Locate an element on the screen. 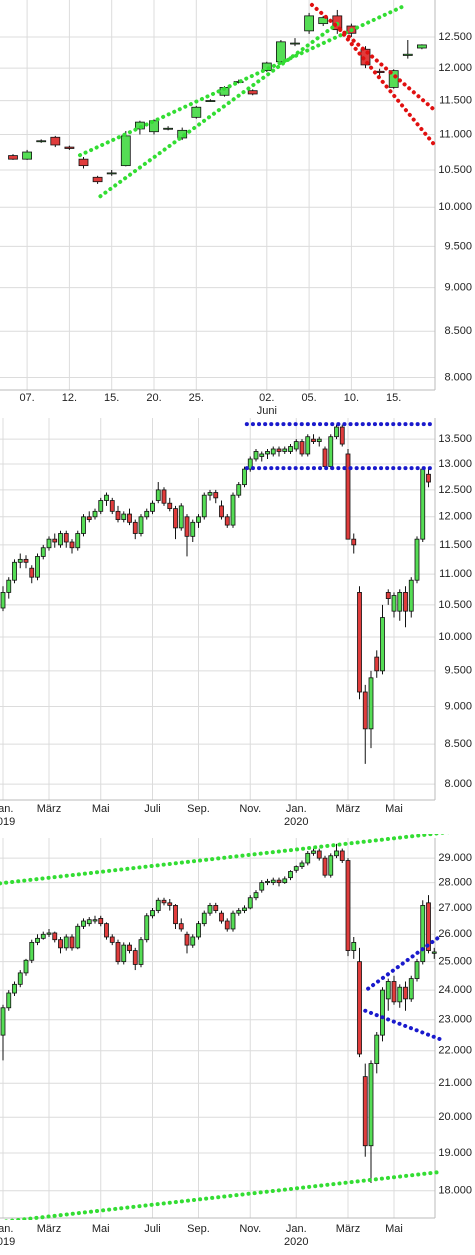 This screenshot has width=475, height=1255. x-tick-label: 25. is located at coordinates (196, 398).